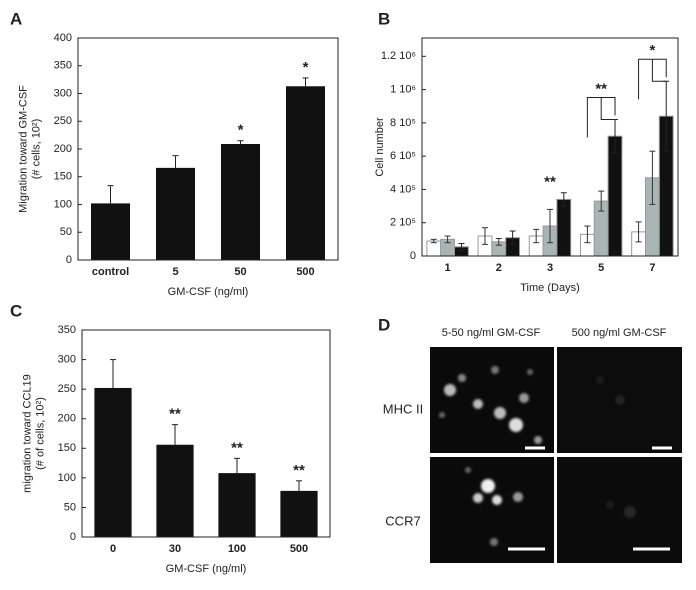 Image resolution: width=696 pixels, height=590 pixels. Describe the element at coordinates (384, 324) in the screenshot. I see `panel-label: D` at that location.